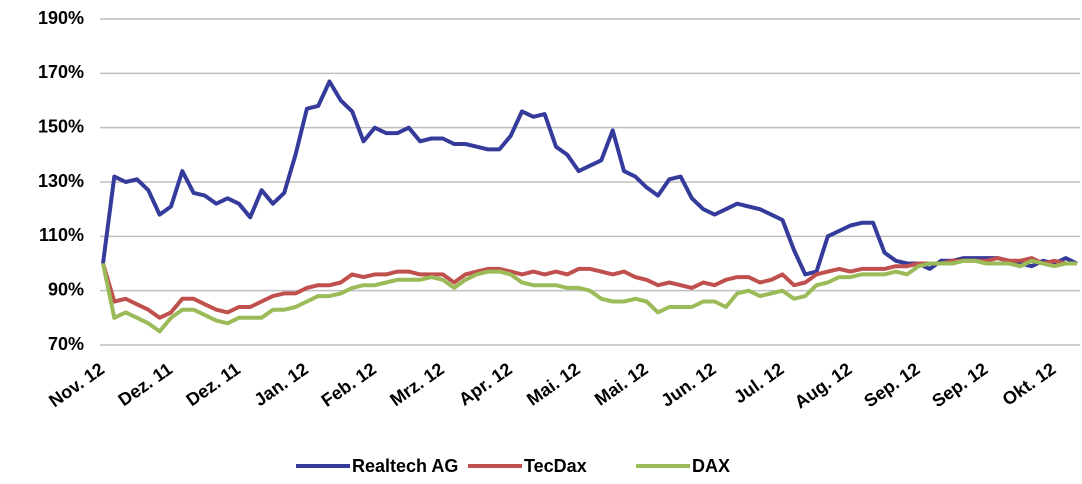 Image resolution: width=1082 pixels, height=484 pixels. What do you see at coordinates (61, 72) in the screenshot?
I see `y-tick-label: 170%` at bounding box center [61, 72].